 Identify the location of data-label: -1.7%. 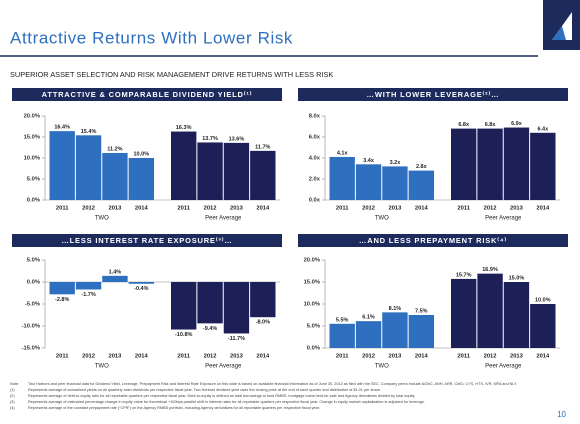
(88, 295).